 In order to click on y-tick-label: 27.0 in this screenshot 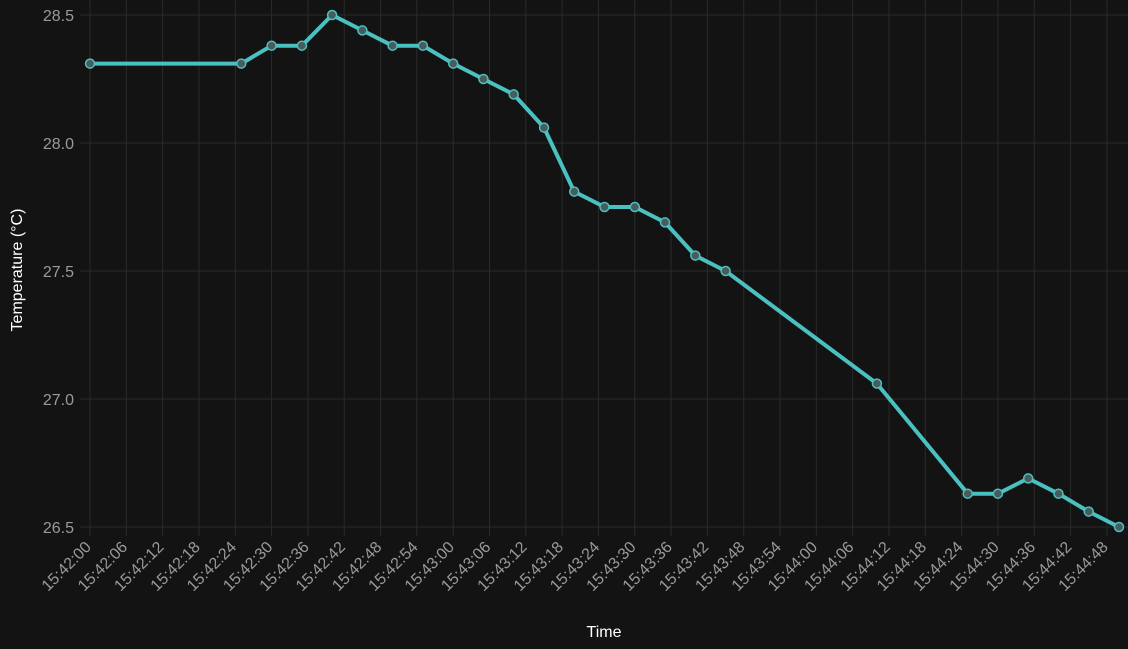, I will do `click(58, 400)`.